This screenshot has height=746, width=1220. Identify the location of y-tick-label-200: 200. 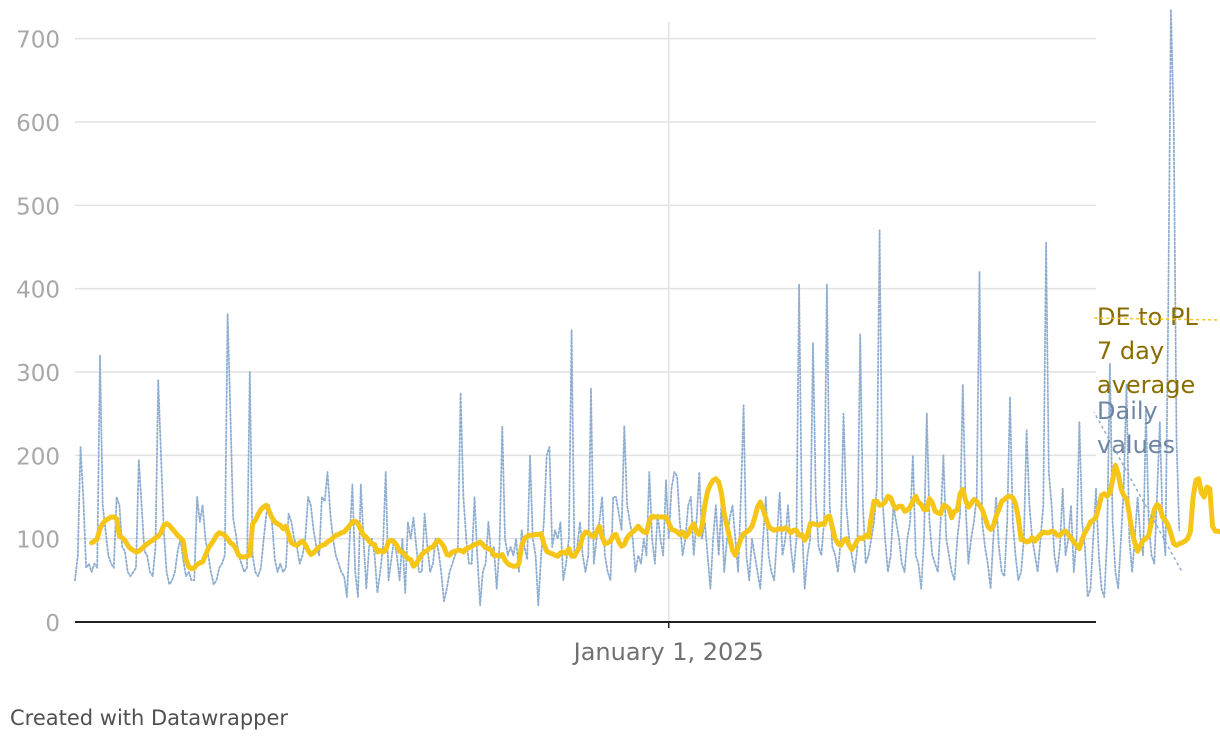
(38, 457).